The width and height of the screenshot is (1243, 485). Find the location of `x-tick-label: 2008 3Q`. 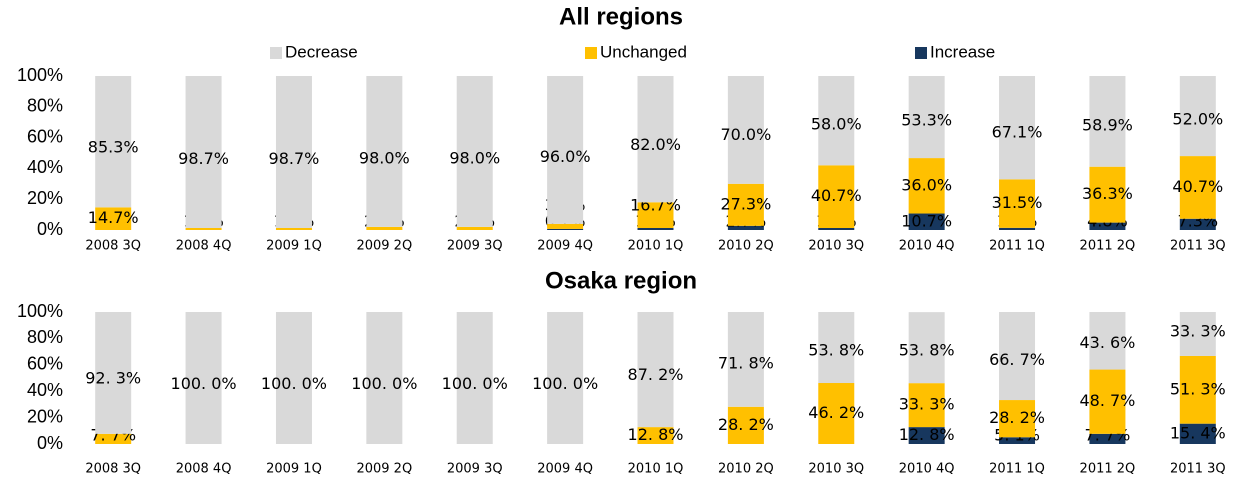

x-tick-label: 2008 3Q is located at coordinates (113, 246).